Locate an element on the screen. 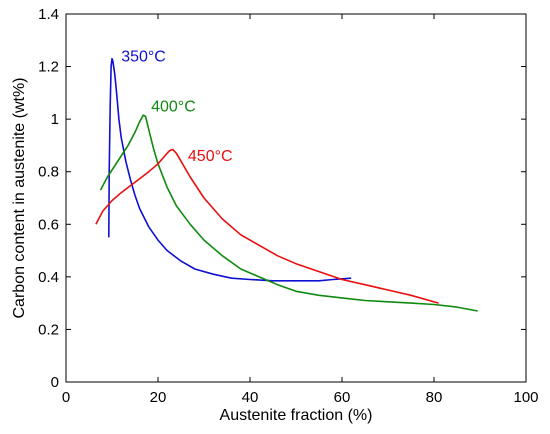 The width and height of the screenshot is (550, 434). x-tick-label-5: 100 is located at coordinates (525, 397).